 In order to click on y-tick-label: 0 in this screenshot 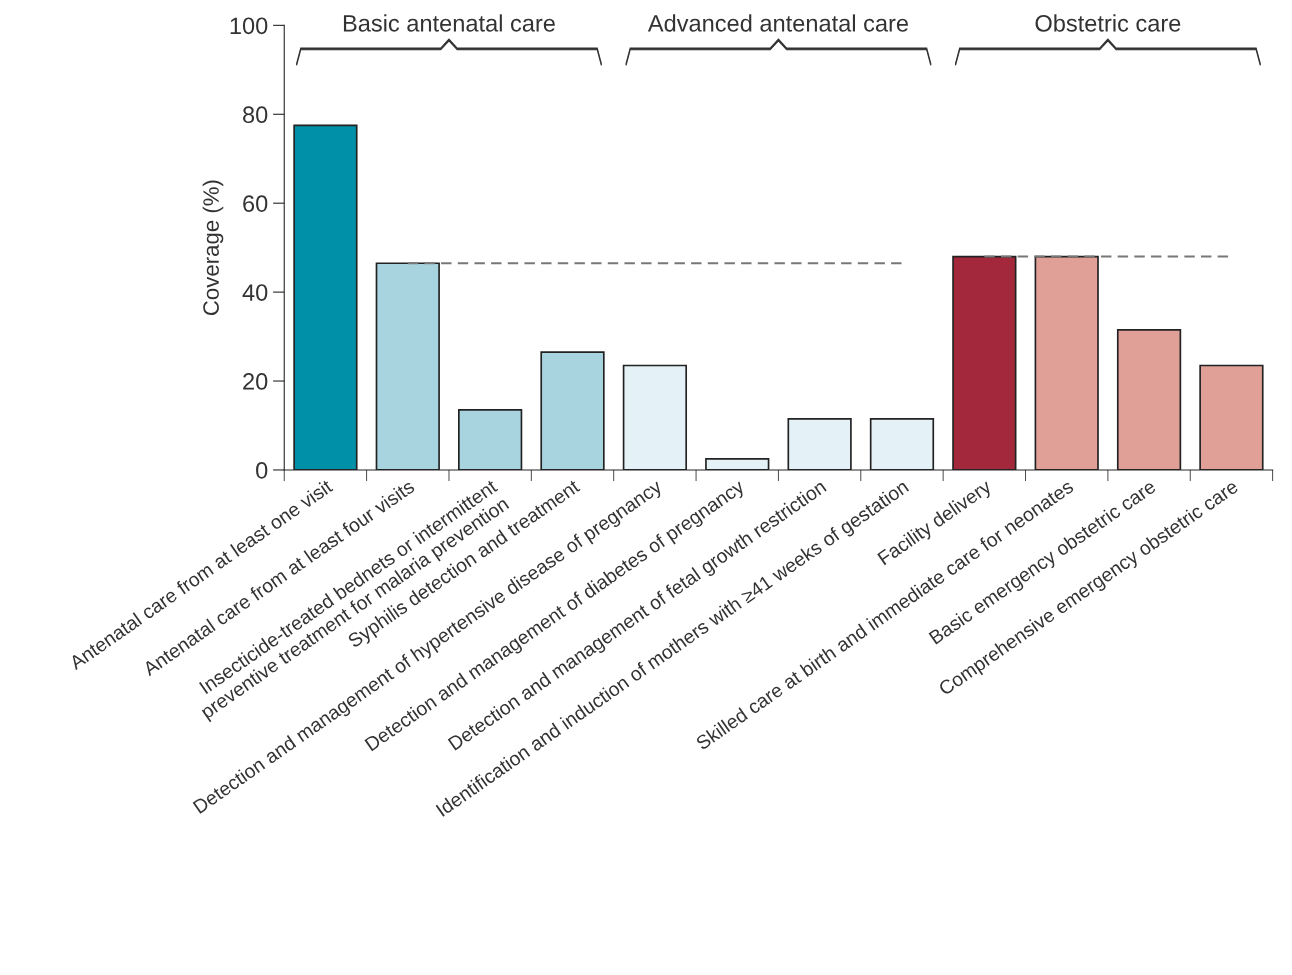, I will do `click(262, 470)`.